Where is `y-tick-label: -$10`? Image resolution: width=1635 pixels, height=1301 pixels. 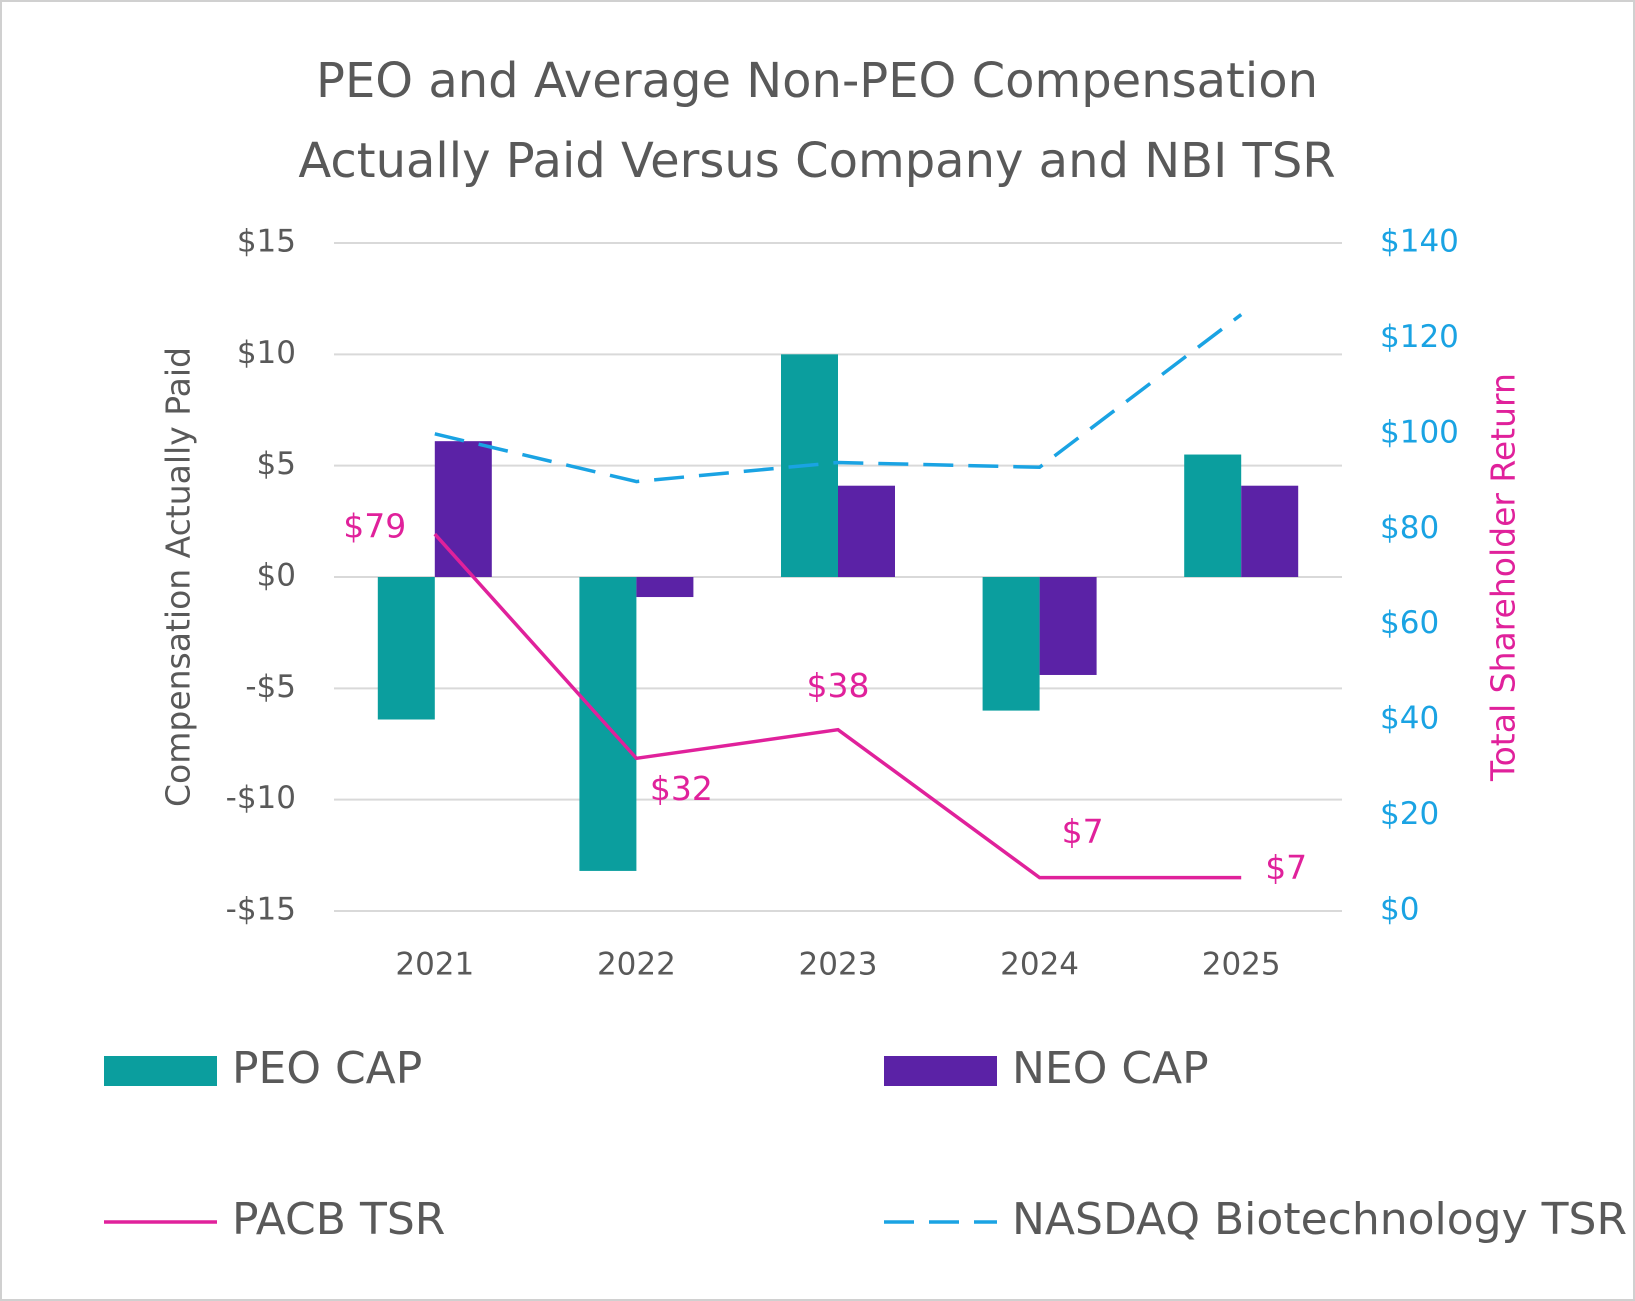 y-tick-label: -$10 is located at coordinates (261, 798).